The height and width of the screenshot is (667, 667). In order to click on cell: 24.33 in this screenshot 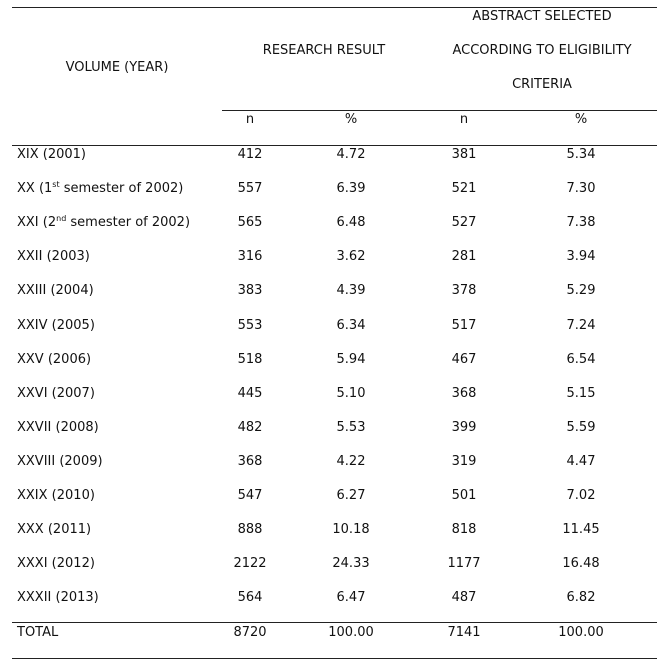, I will do `click(351, 564)`.